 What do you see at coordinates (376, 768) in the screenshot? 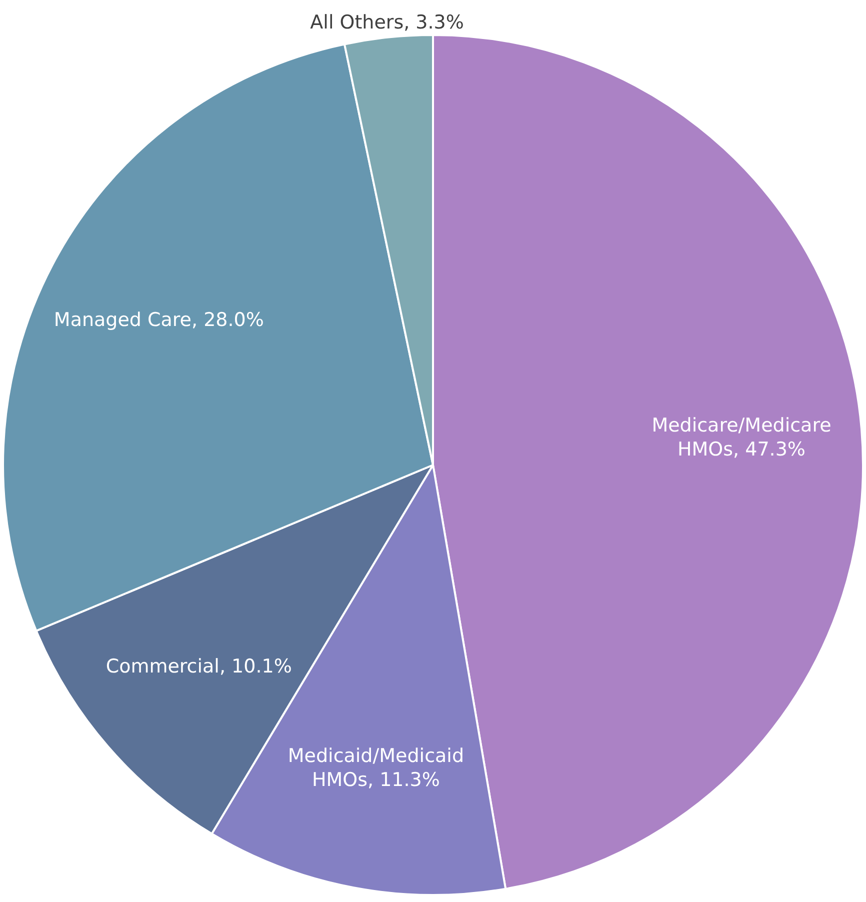
I see `slice-label: Medicaid/Medicaid HMOs, 11.3%` at bounding box center [376, 768].